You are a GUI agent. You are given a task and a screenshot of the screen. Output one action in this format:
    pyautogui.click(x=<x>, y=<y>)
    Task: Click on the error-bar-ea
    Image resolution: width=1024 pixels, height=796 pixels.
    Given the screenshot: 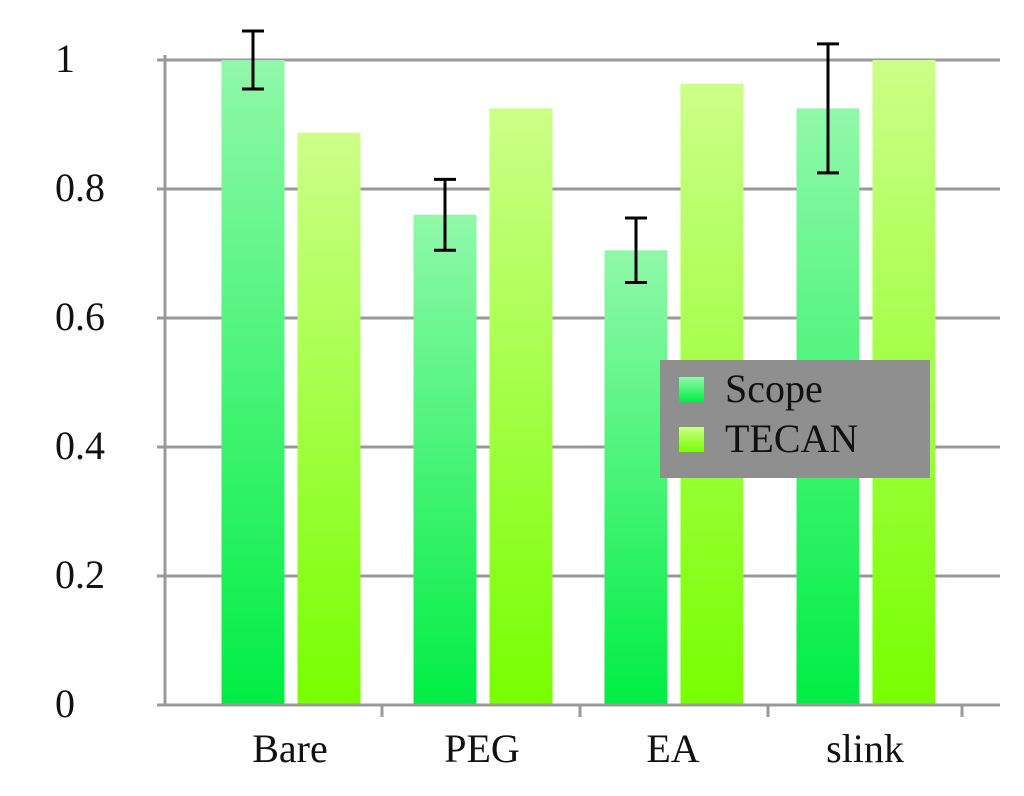 What is the action you would take?
    pyautogui.click(x=636, y=250)
    